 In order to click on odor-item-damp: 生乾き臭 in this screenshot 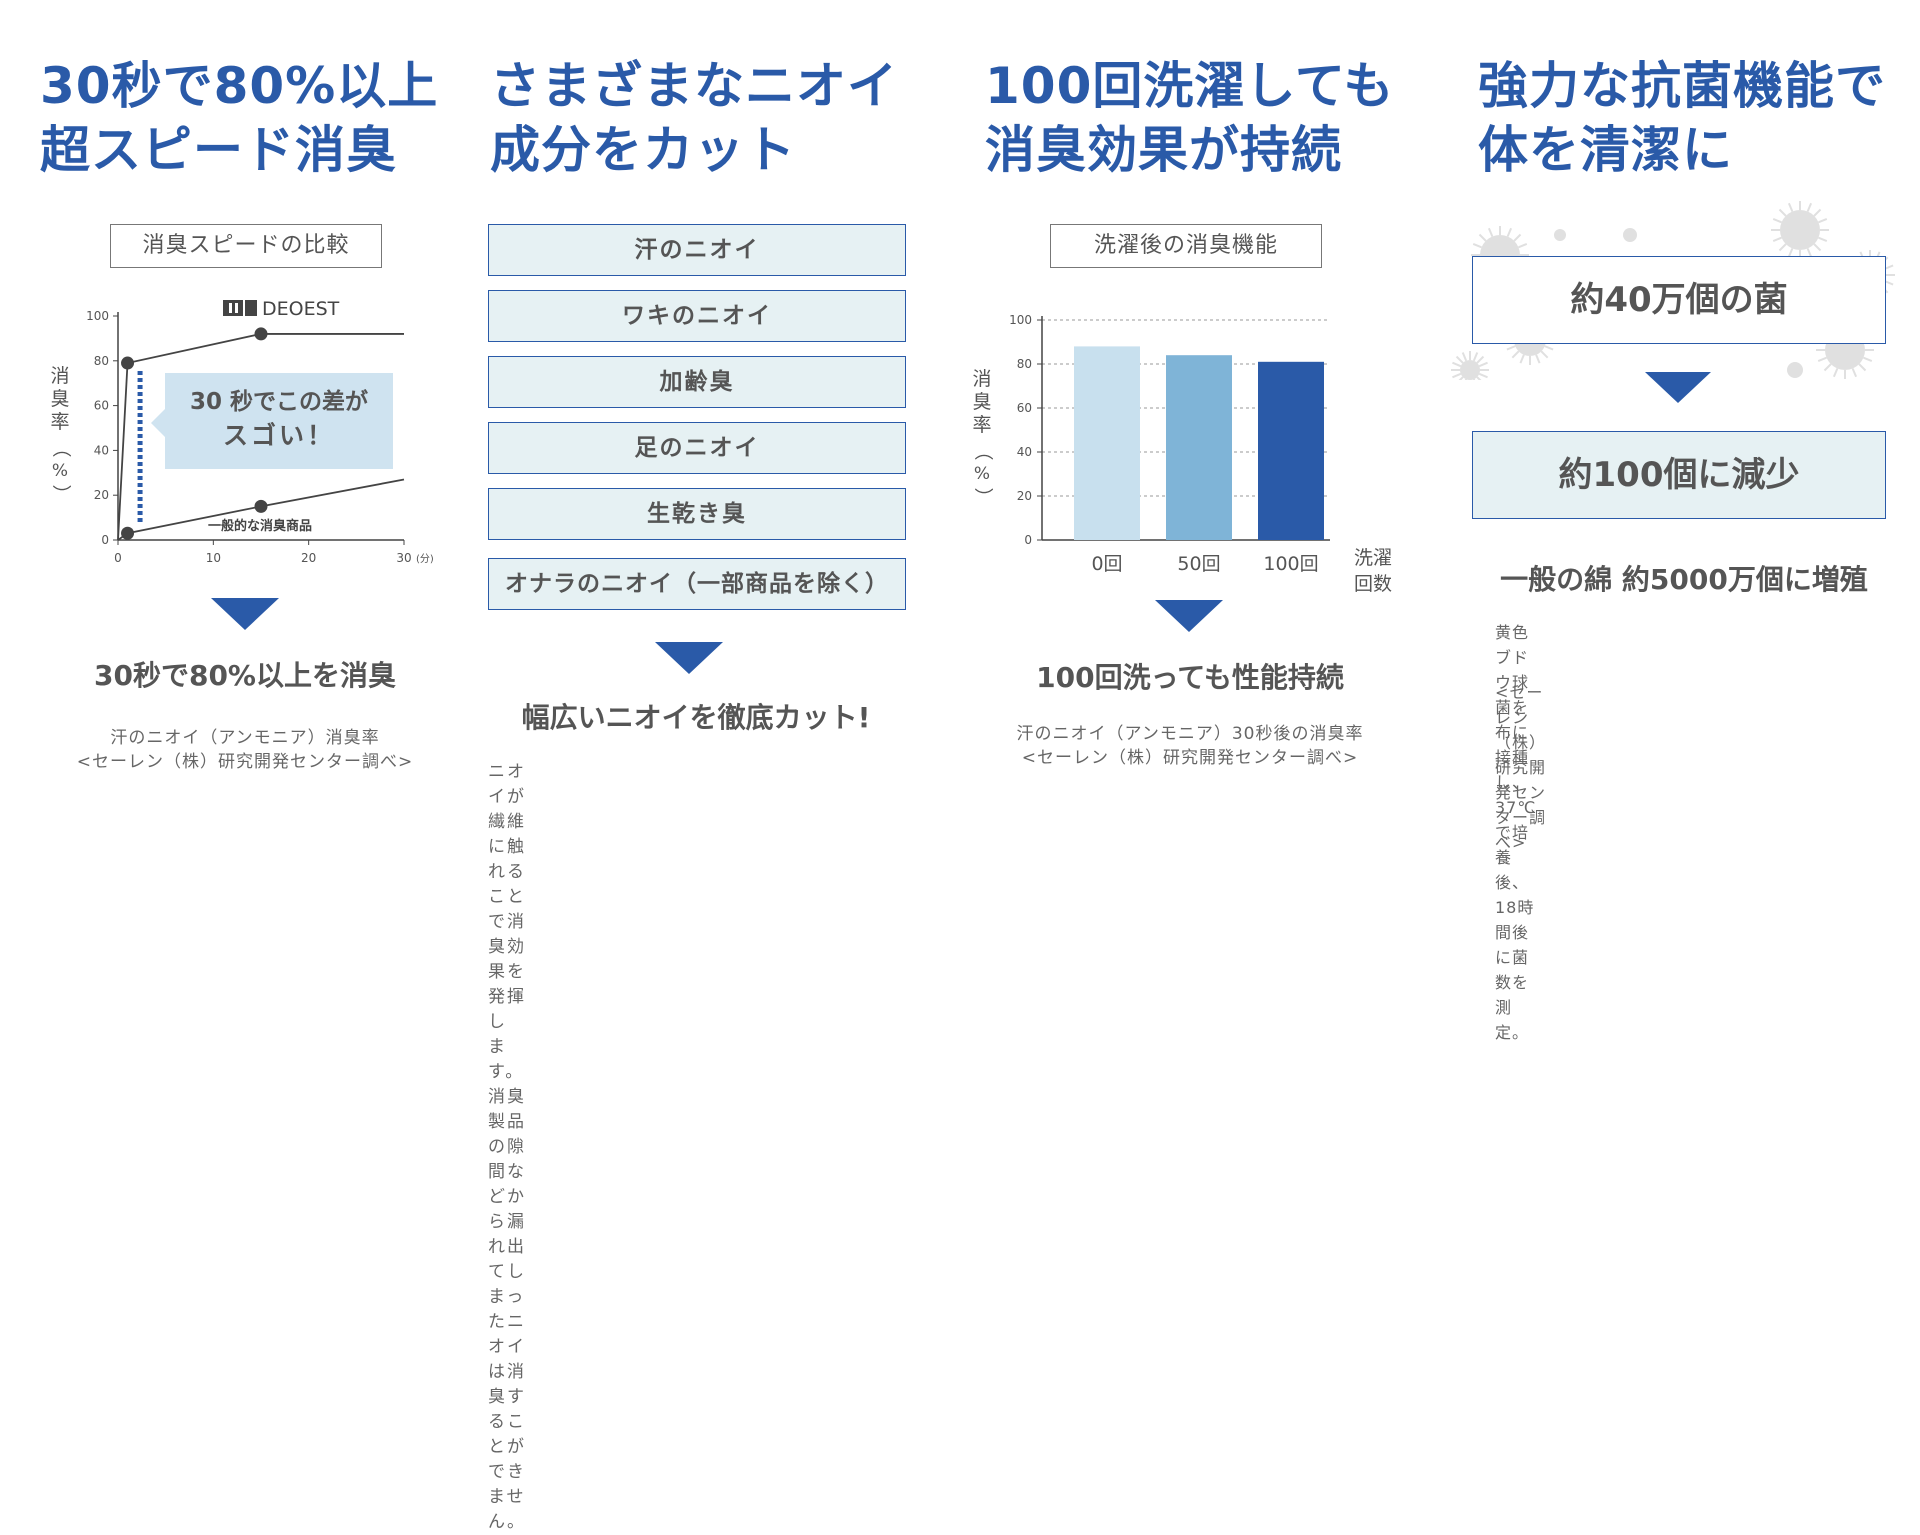, I will do `click(697, 514)`.